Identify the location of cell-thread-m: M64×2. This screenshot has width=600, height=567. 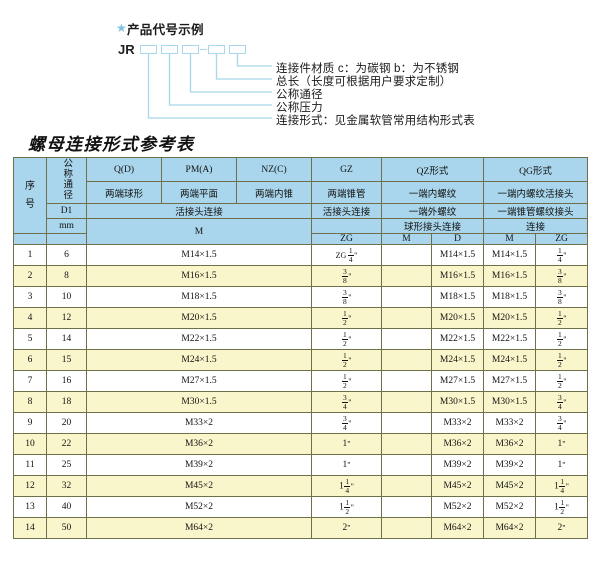
(199, 528).